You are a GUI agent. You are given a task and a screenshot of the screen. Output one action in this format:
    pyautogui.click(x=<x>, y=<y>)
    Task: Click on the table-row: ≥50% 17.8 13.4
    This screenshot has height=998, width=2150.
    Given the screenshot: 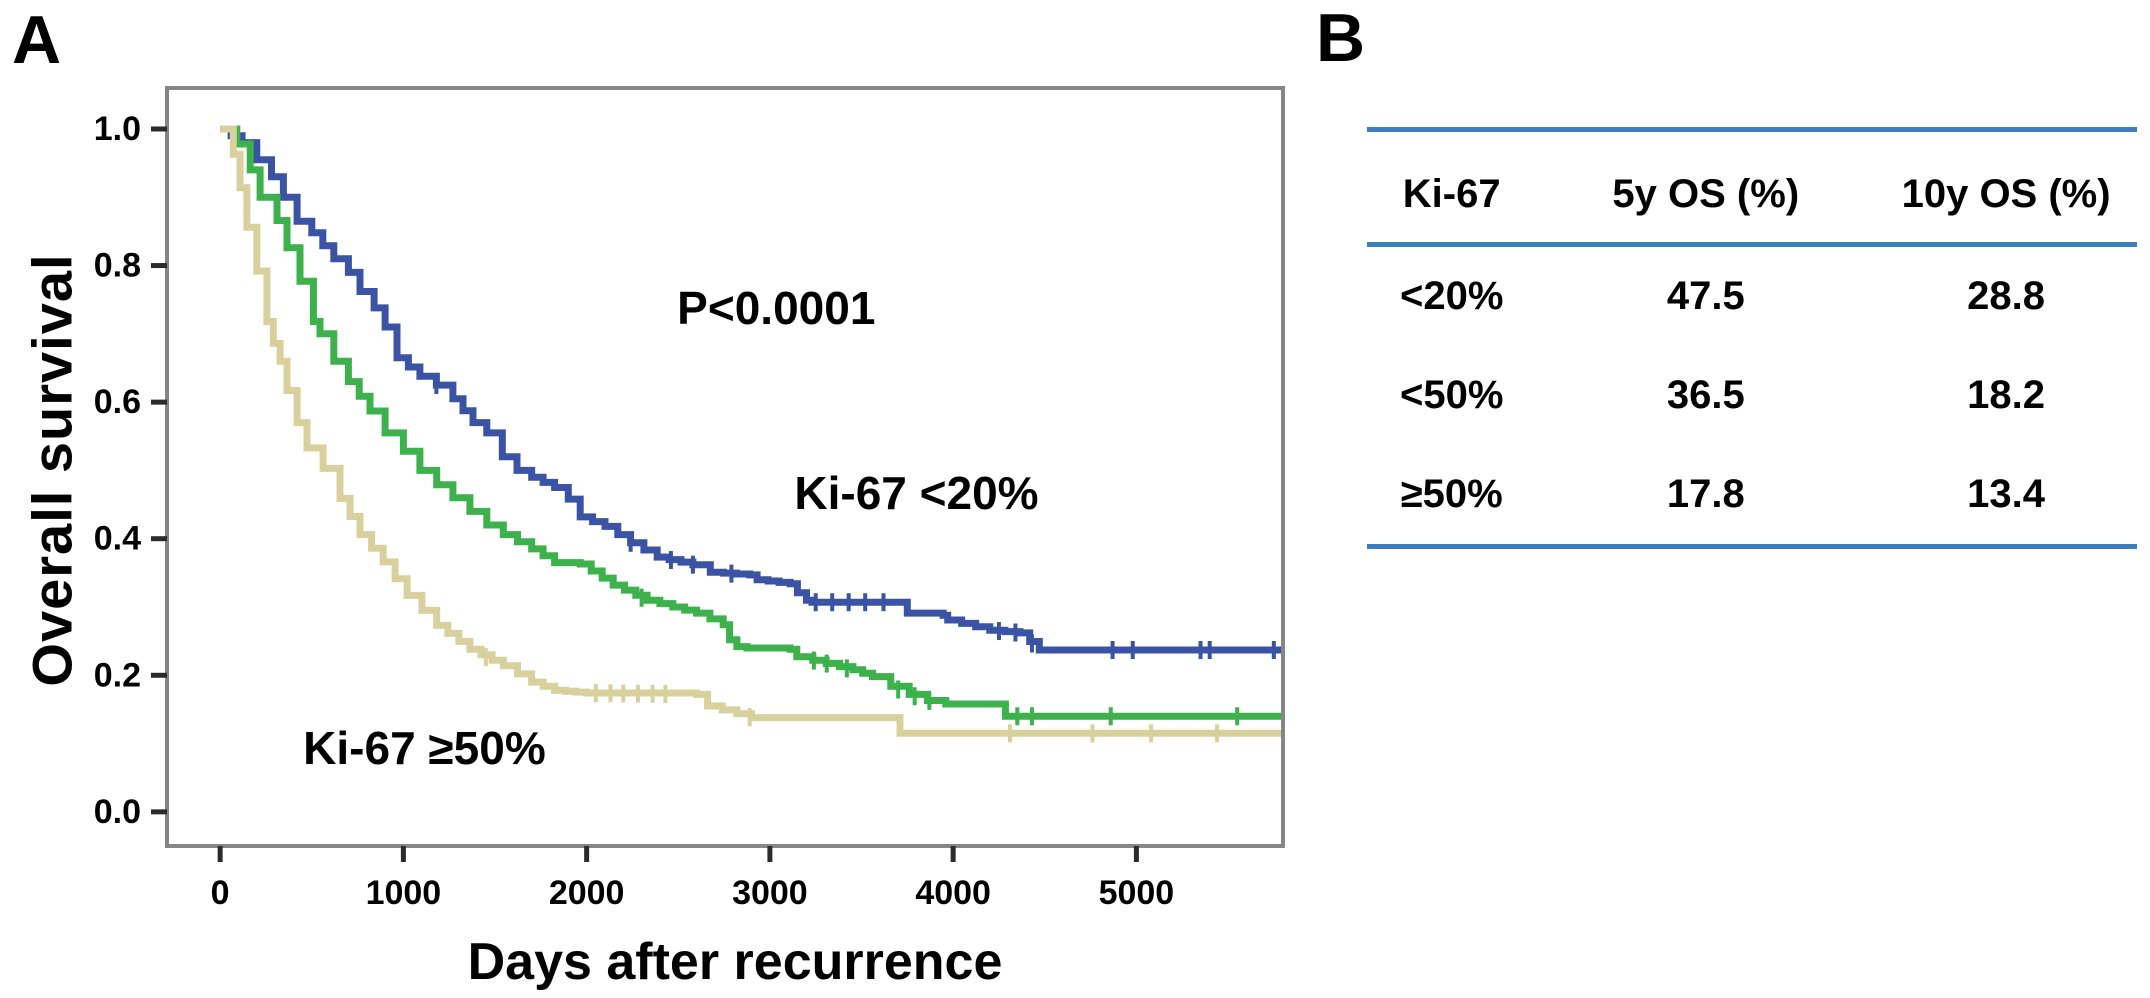 What is the action you would take?
    pyautogui.click(x=1752, y=494)
    